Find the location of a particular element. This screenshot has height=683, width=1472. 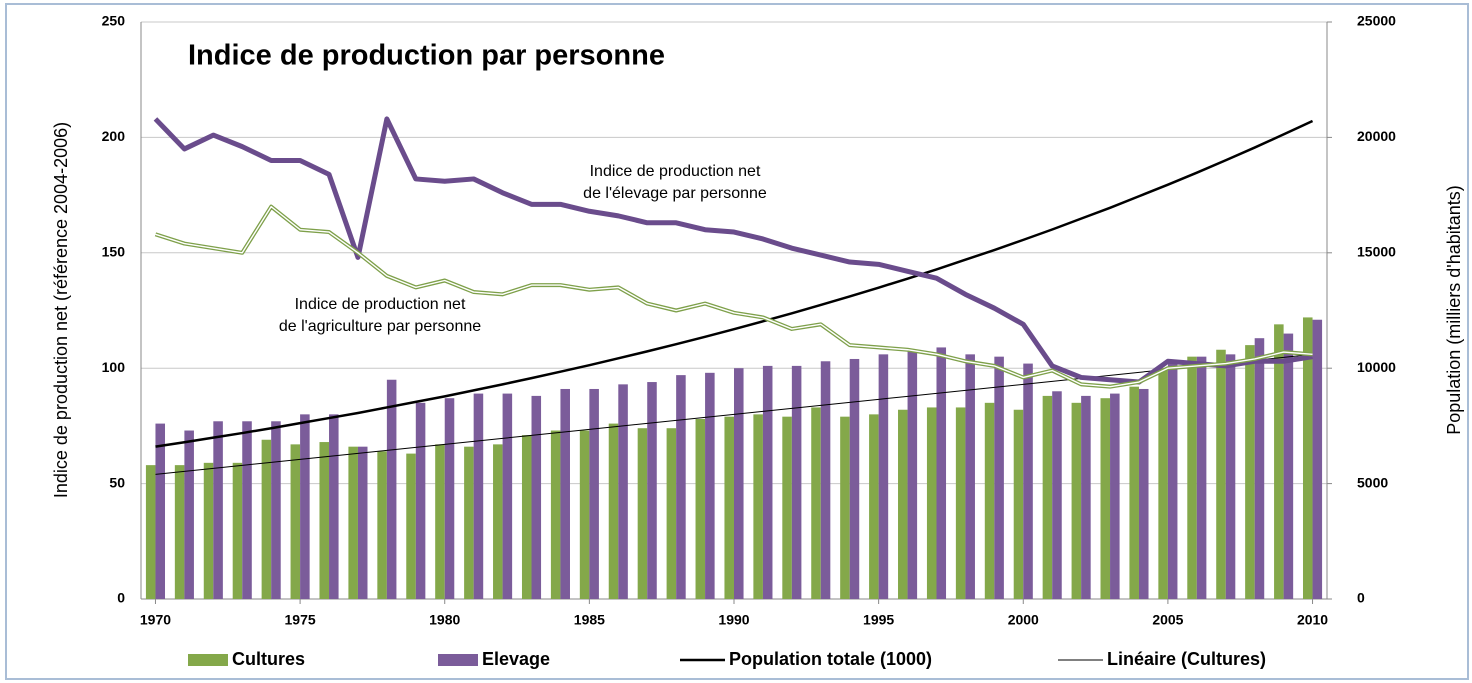

annotation: Indice de production net is located at coordinates (675, 171).